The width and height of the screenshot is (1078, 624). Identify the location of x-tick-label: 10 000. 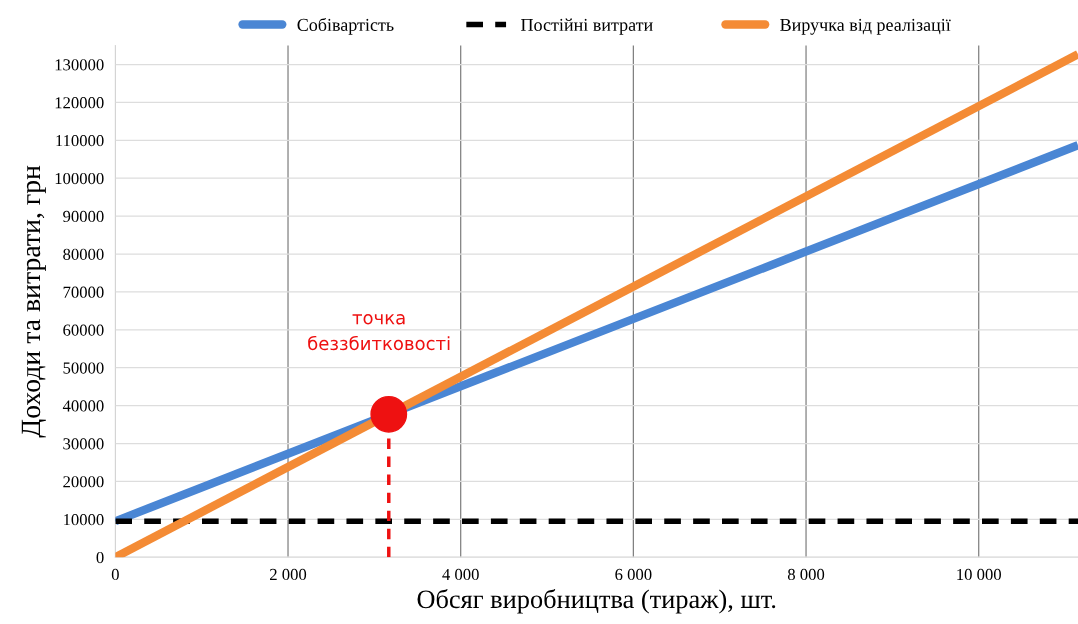
(979, 574).